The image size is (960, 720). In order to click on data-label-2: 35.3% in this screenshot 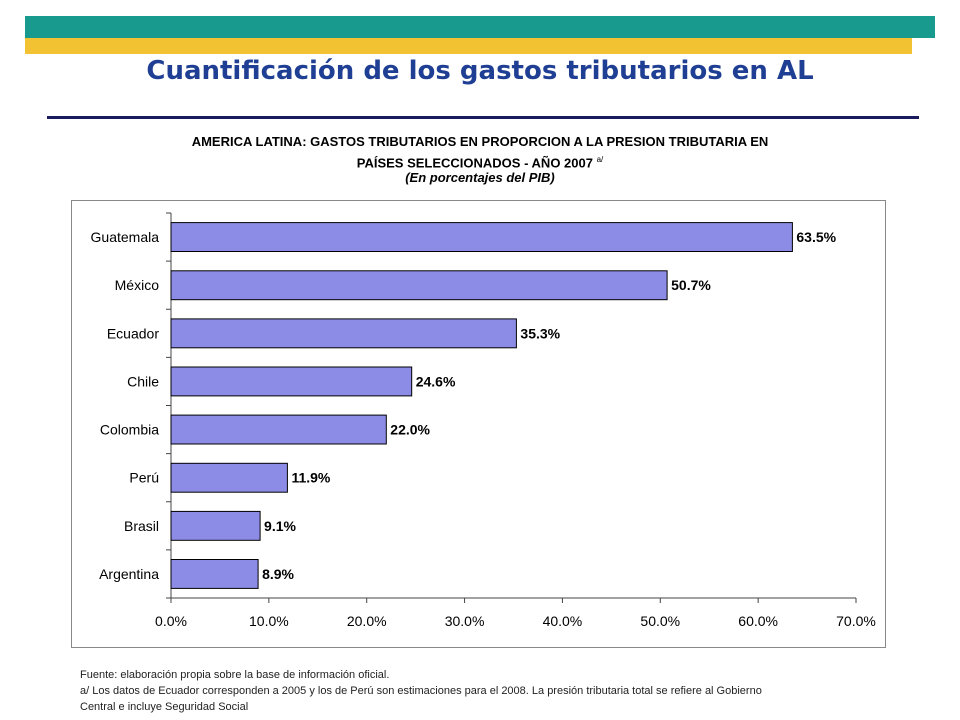, I will do `click(540, 333)`.